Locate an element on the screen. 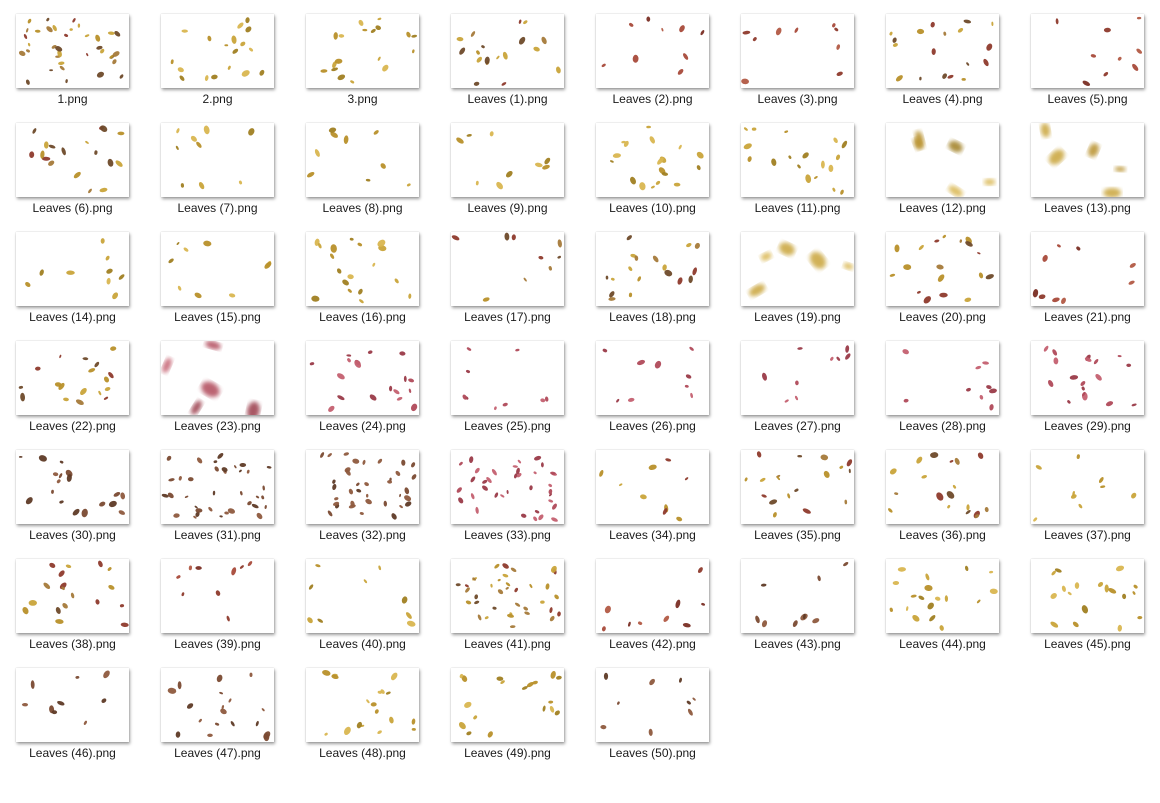 This screenshot has height=803, width=1160. file-item: Leaves (22).png is located at coordinates (72, 381).